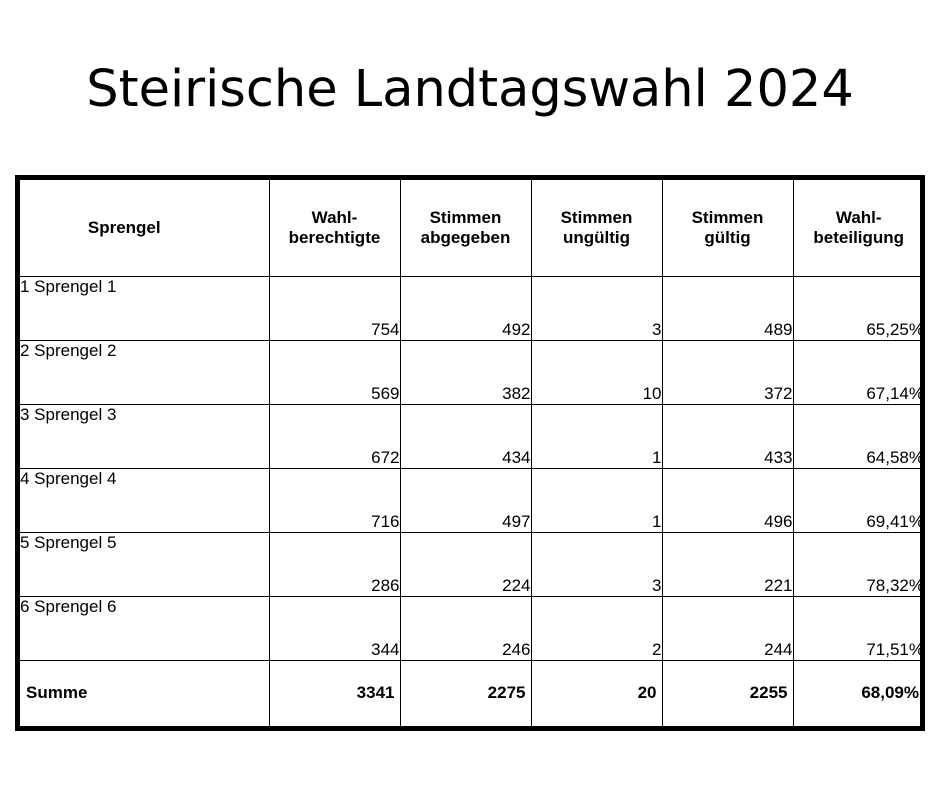  Describe the element at coordinates (465, 500) in the screenshot. I see `abgegeben-value: 497` at that location.